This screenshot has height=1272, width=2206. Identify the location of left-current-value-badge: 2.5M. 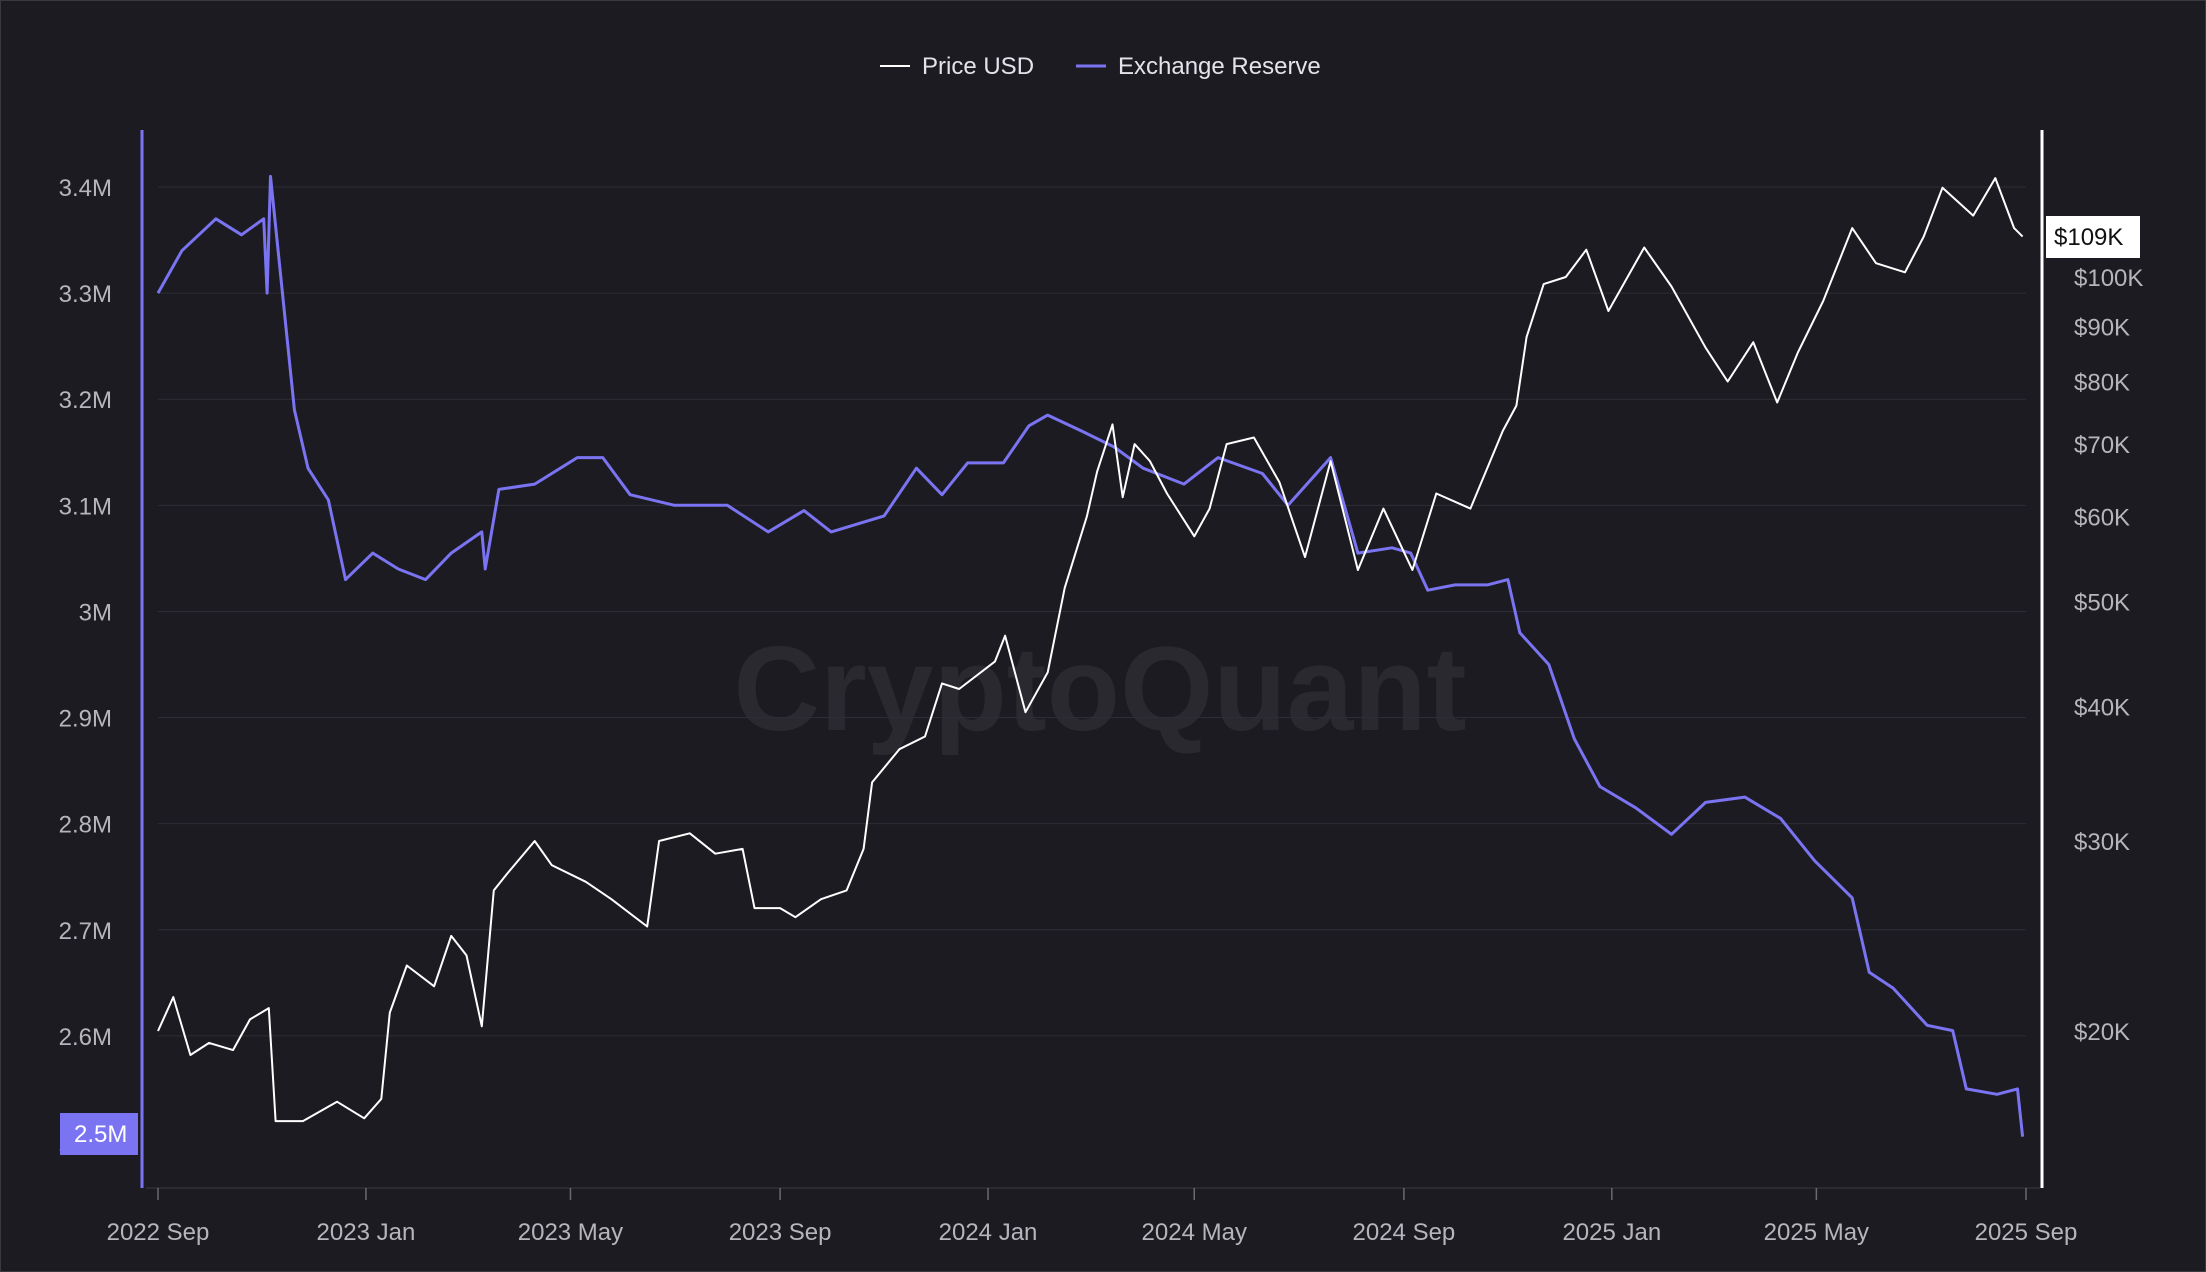
(99, 1134).